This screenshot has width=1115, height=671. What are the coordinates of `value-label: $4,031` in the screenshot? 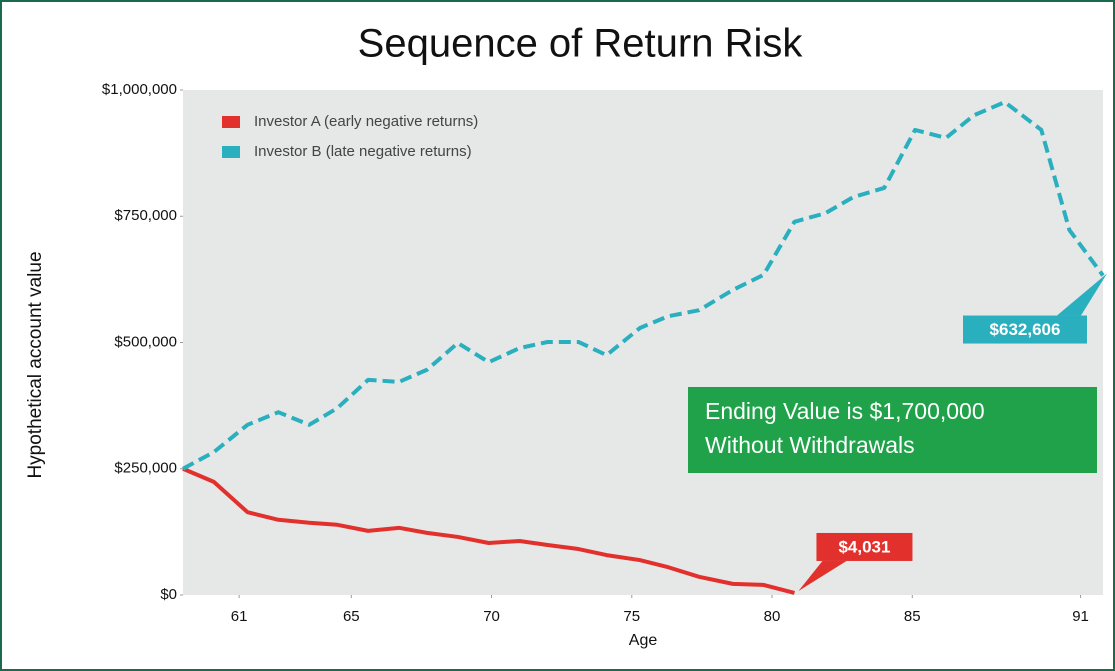 It's located at (864, 546).